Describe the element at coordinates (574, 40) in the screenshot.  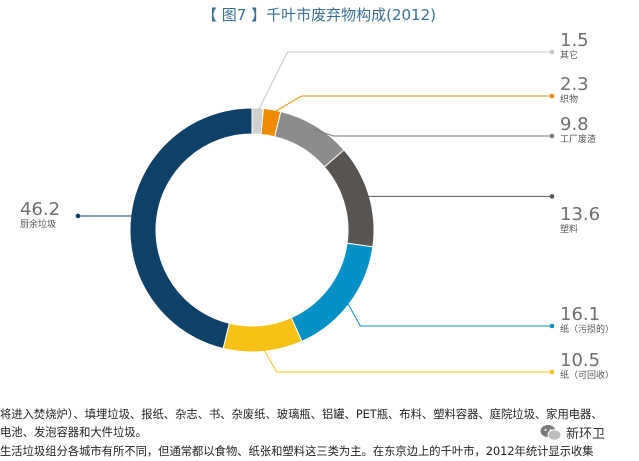
I see `value-label-0: 1.5` at that location.